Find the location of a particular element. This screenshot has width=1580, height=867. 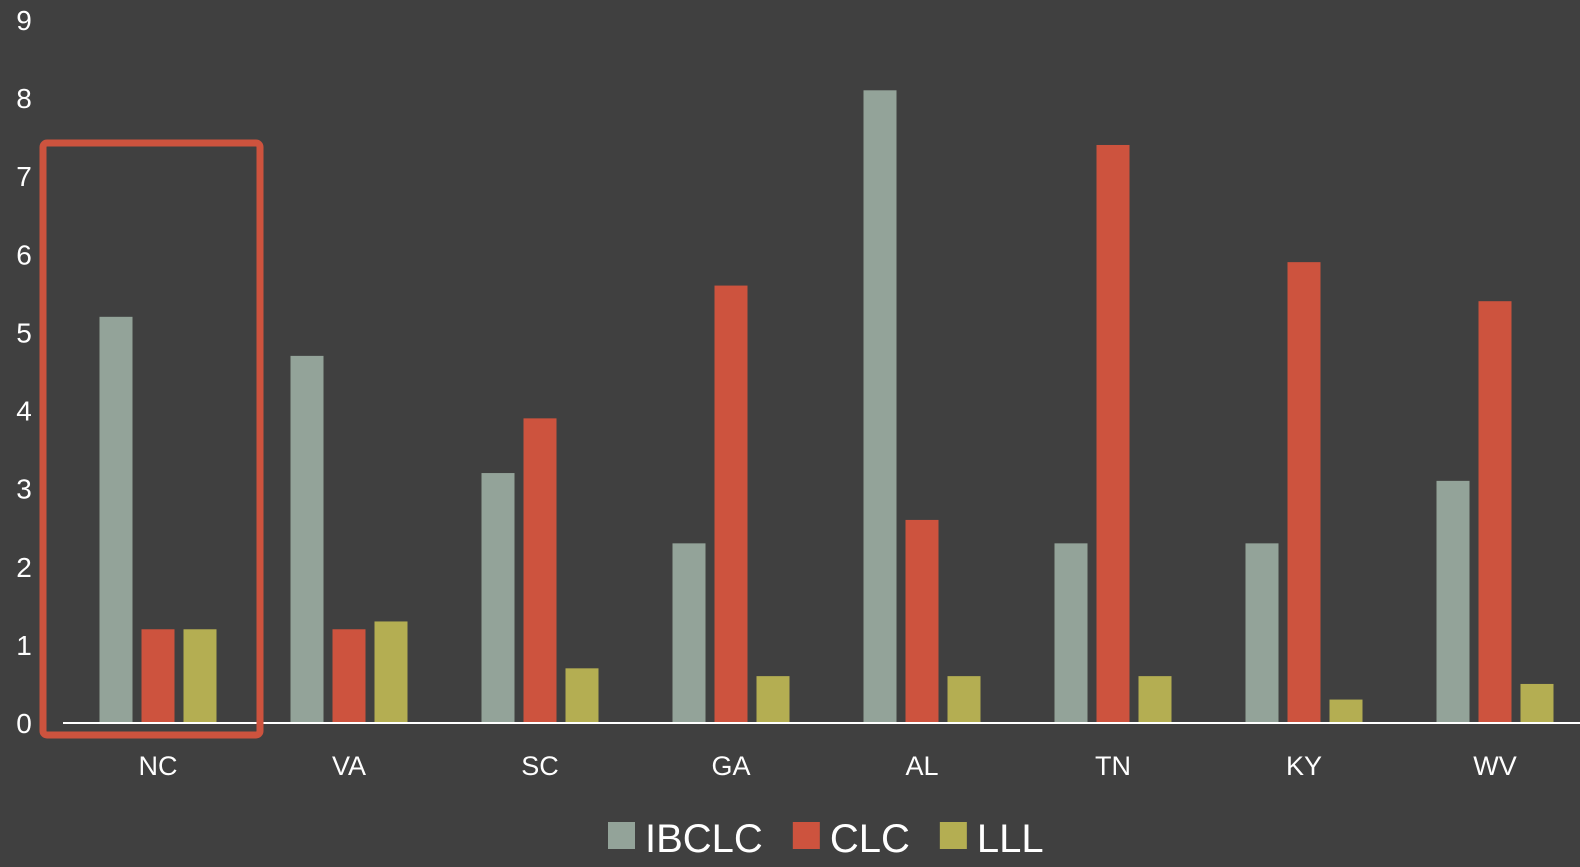

bar-clc-ky is located at coordinates (1304, 492).